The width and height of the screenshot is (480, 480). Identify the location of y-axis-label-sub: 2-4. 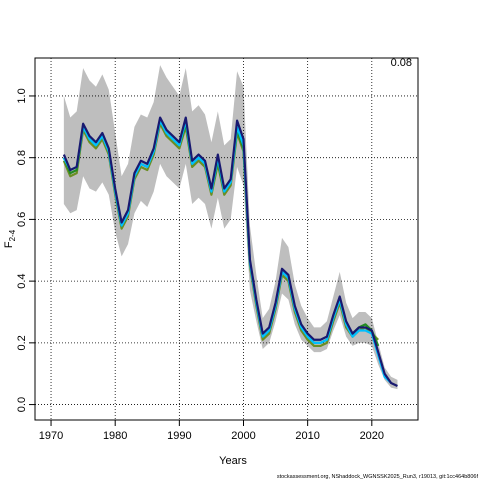
(12, 235).